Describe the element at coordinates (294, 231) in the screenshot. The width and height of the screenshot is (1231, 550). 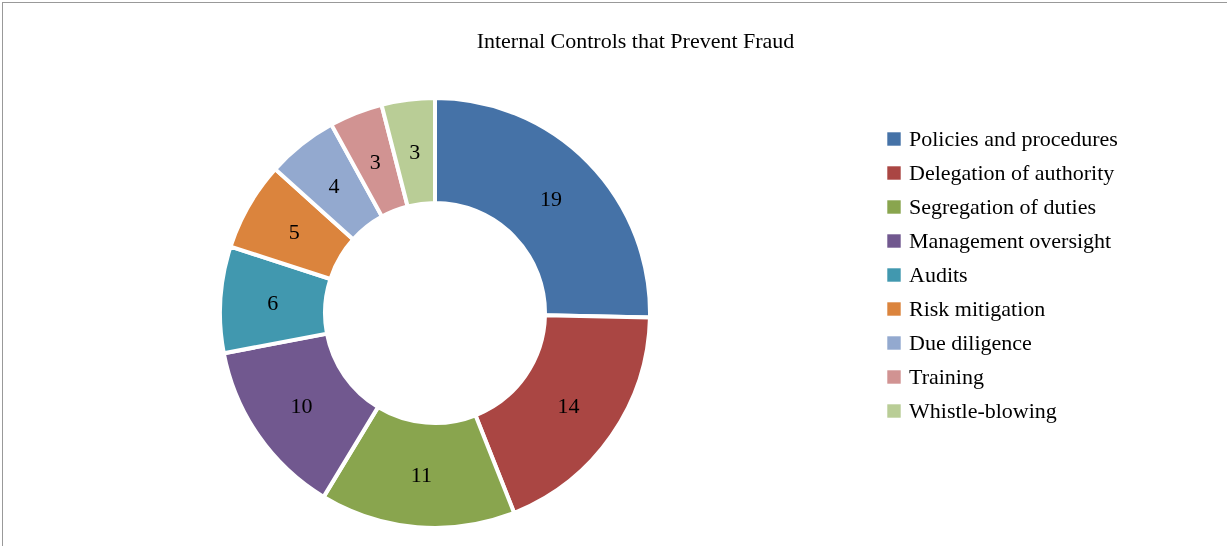
I see `data-label: 5` at that location.